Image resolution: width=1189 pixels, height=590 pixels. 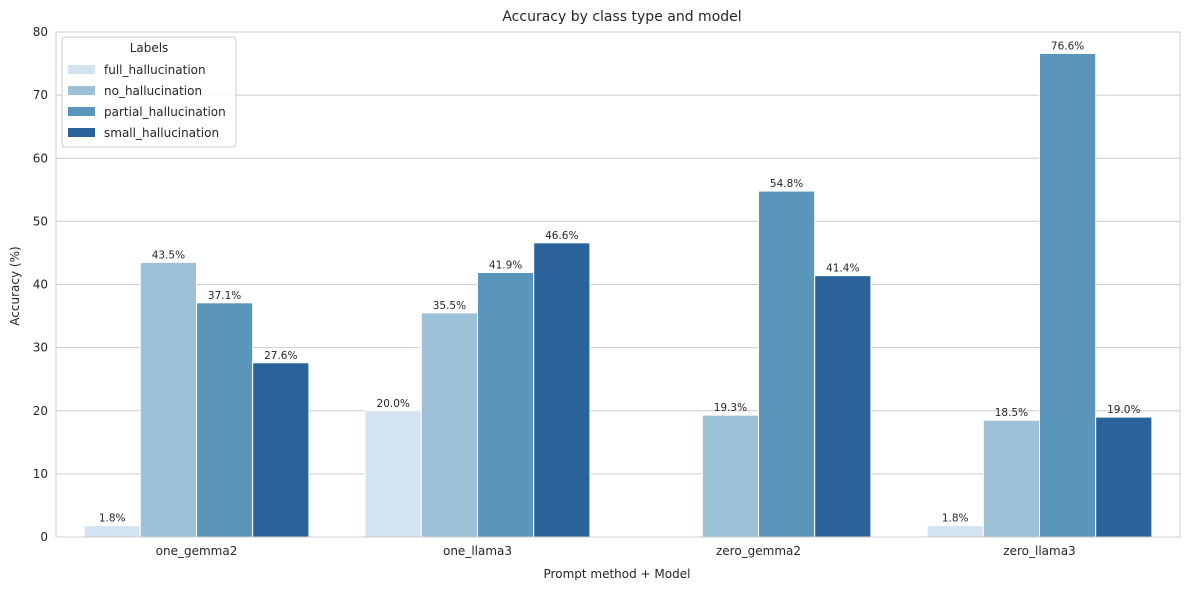 I want to click on legend-label: partial_hallucination, so click(x=165, y=112).